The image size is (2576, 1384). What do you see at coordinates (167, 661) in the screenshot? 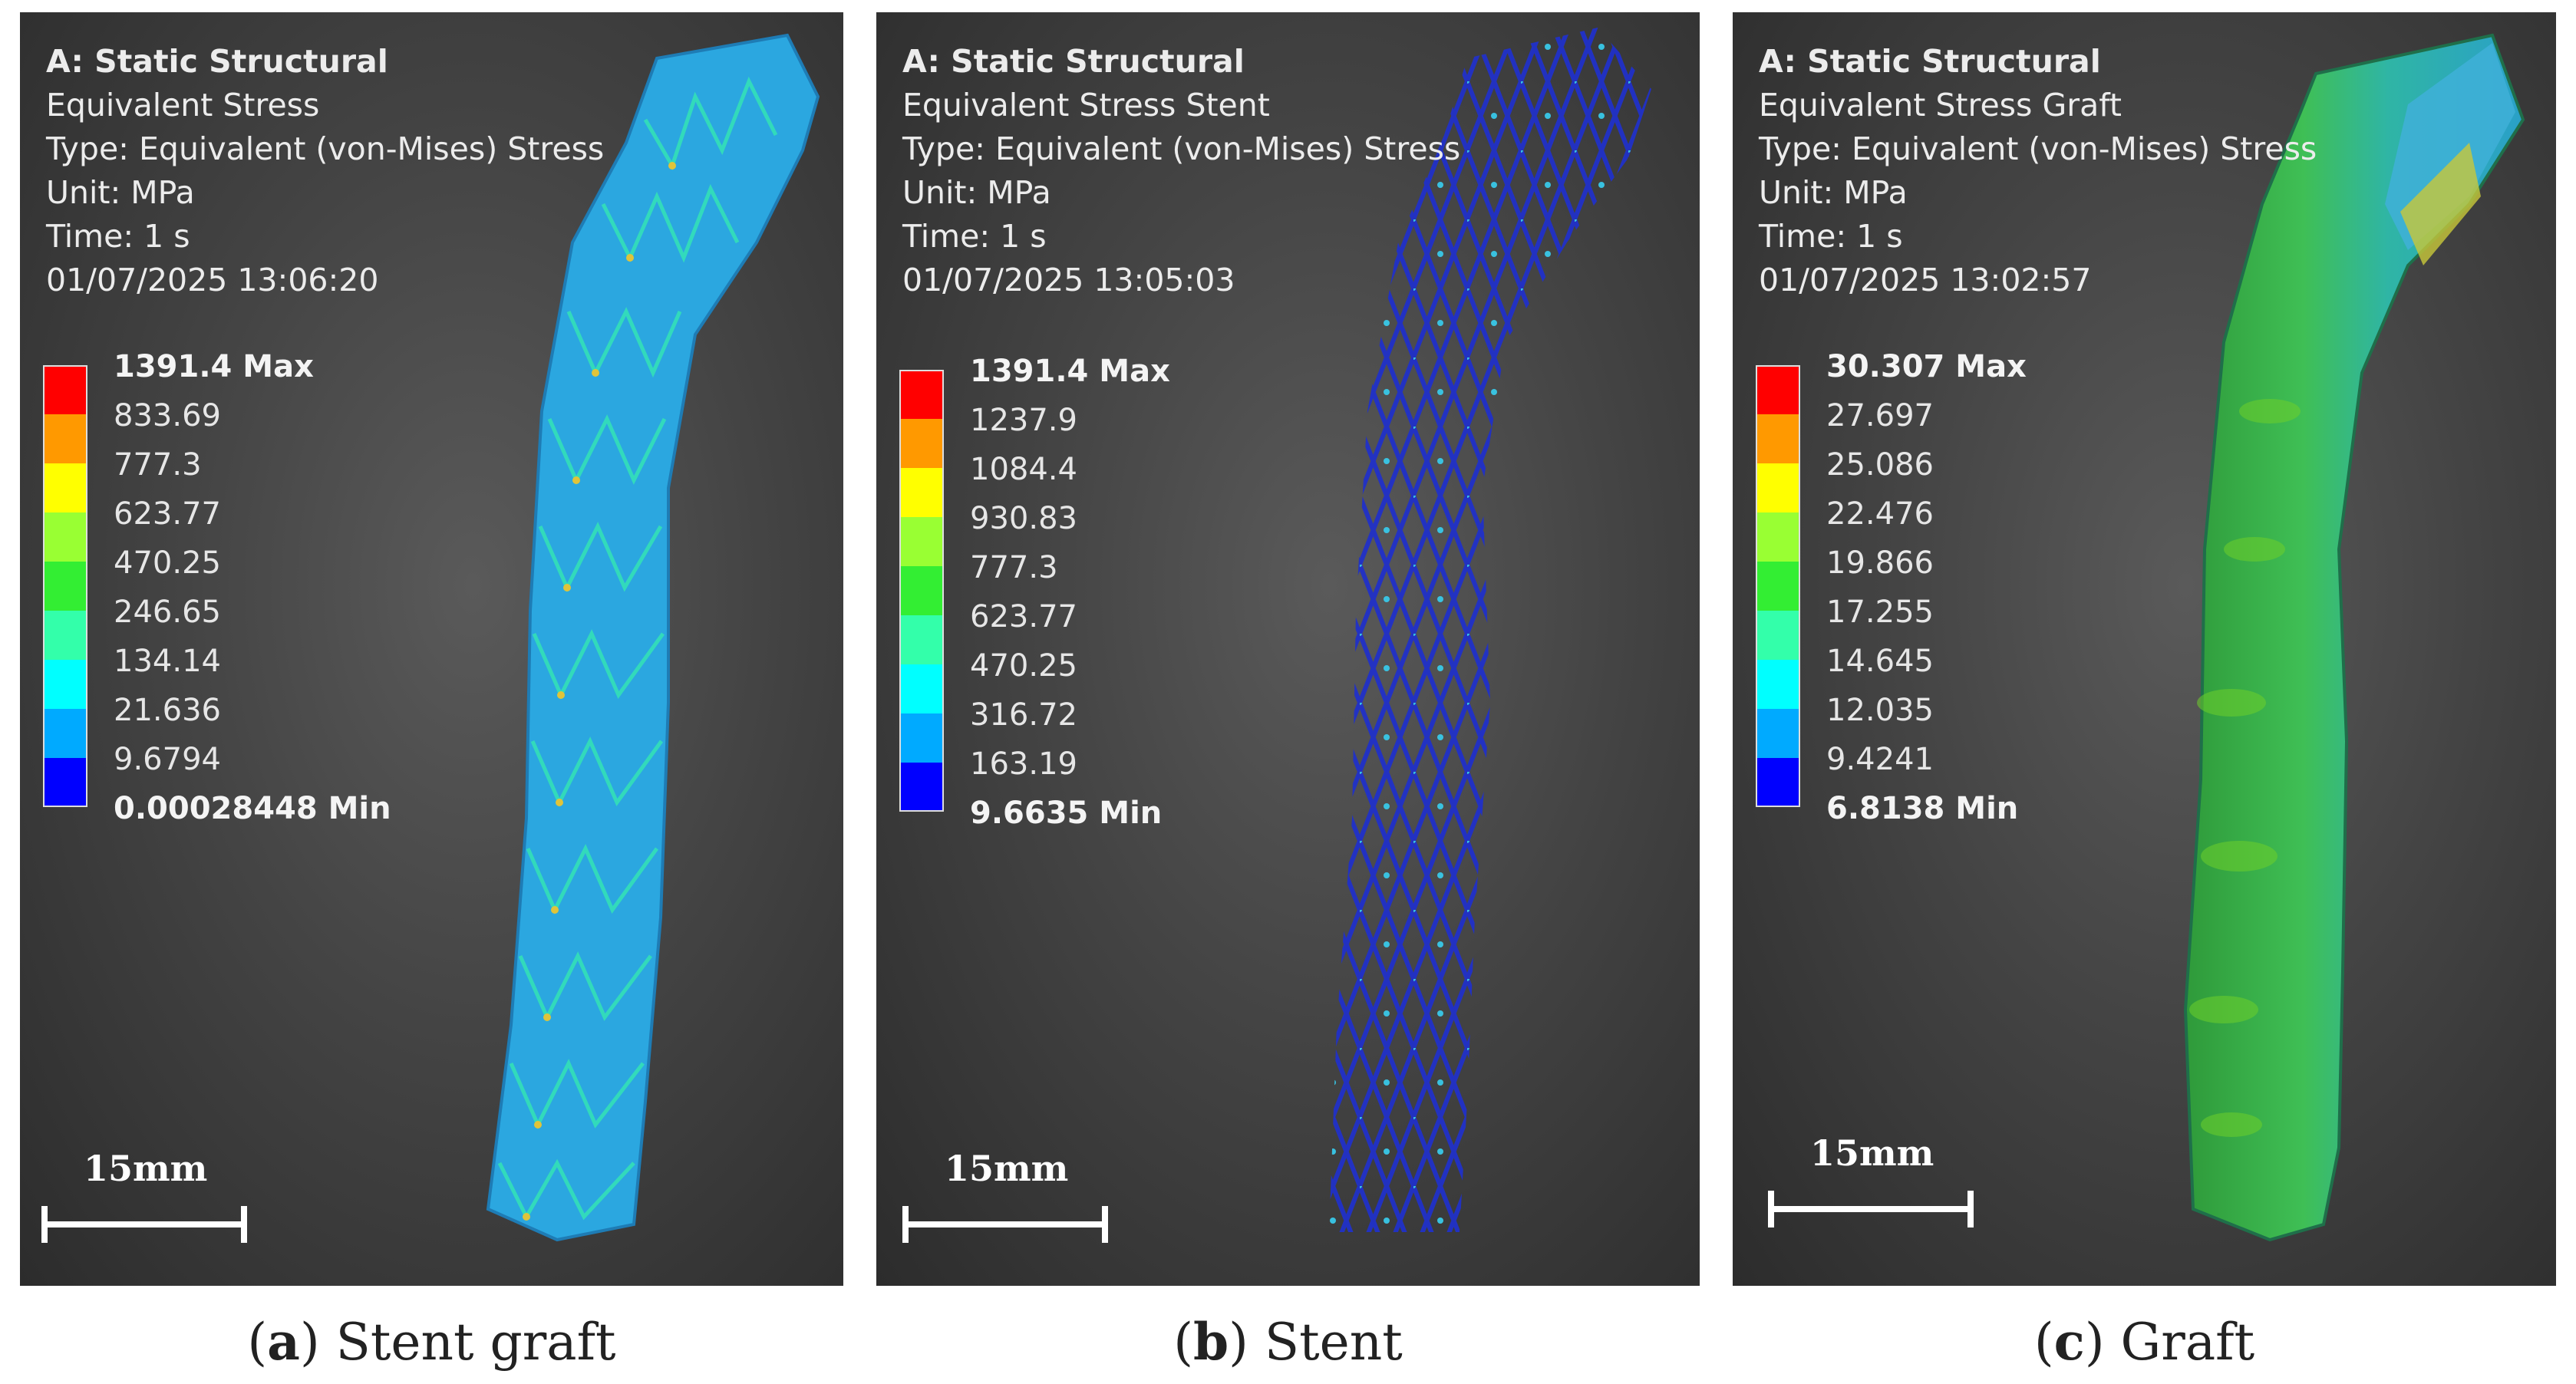
I see `legend-value-label: 134.14` at bounding box center [167, 661].